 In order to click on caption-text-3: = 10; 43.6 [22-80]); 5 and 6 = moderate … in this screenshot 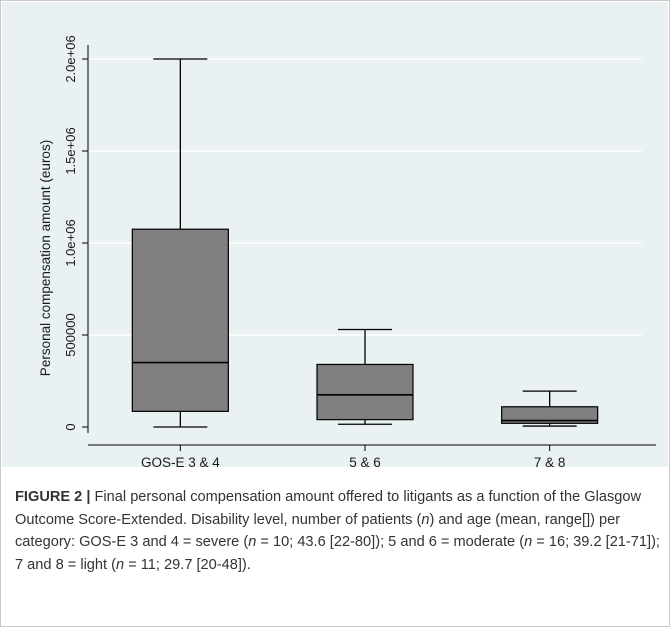, I will do `click(390, 542)`.